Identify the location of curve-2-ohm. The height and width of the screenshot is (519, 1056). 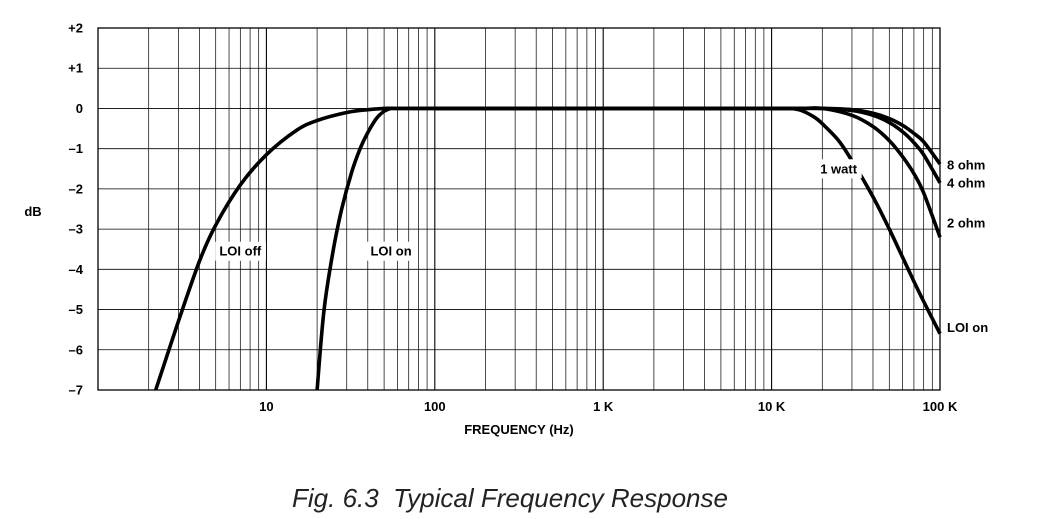
(688, 172).